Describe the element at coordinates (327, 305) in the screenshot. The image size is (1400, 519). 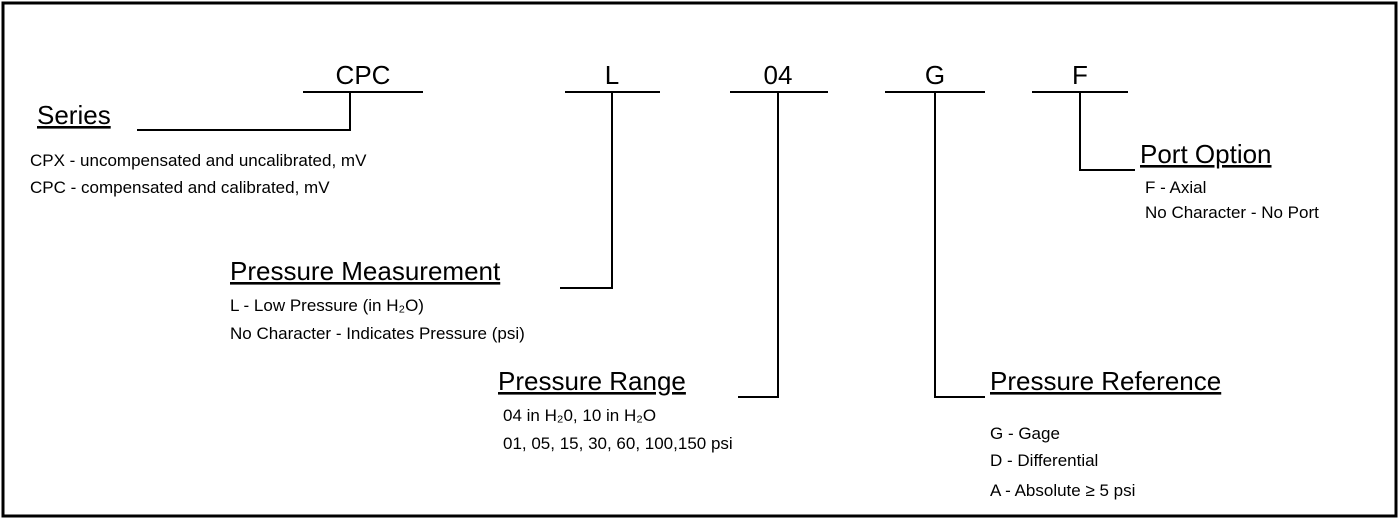
I see `option-line: L - Low Pressure (in H₂O)` at that location.